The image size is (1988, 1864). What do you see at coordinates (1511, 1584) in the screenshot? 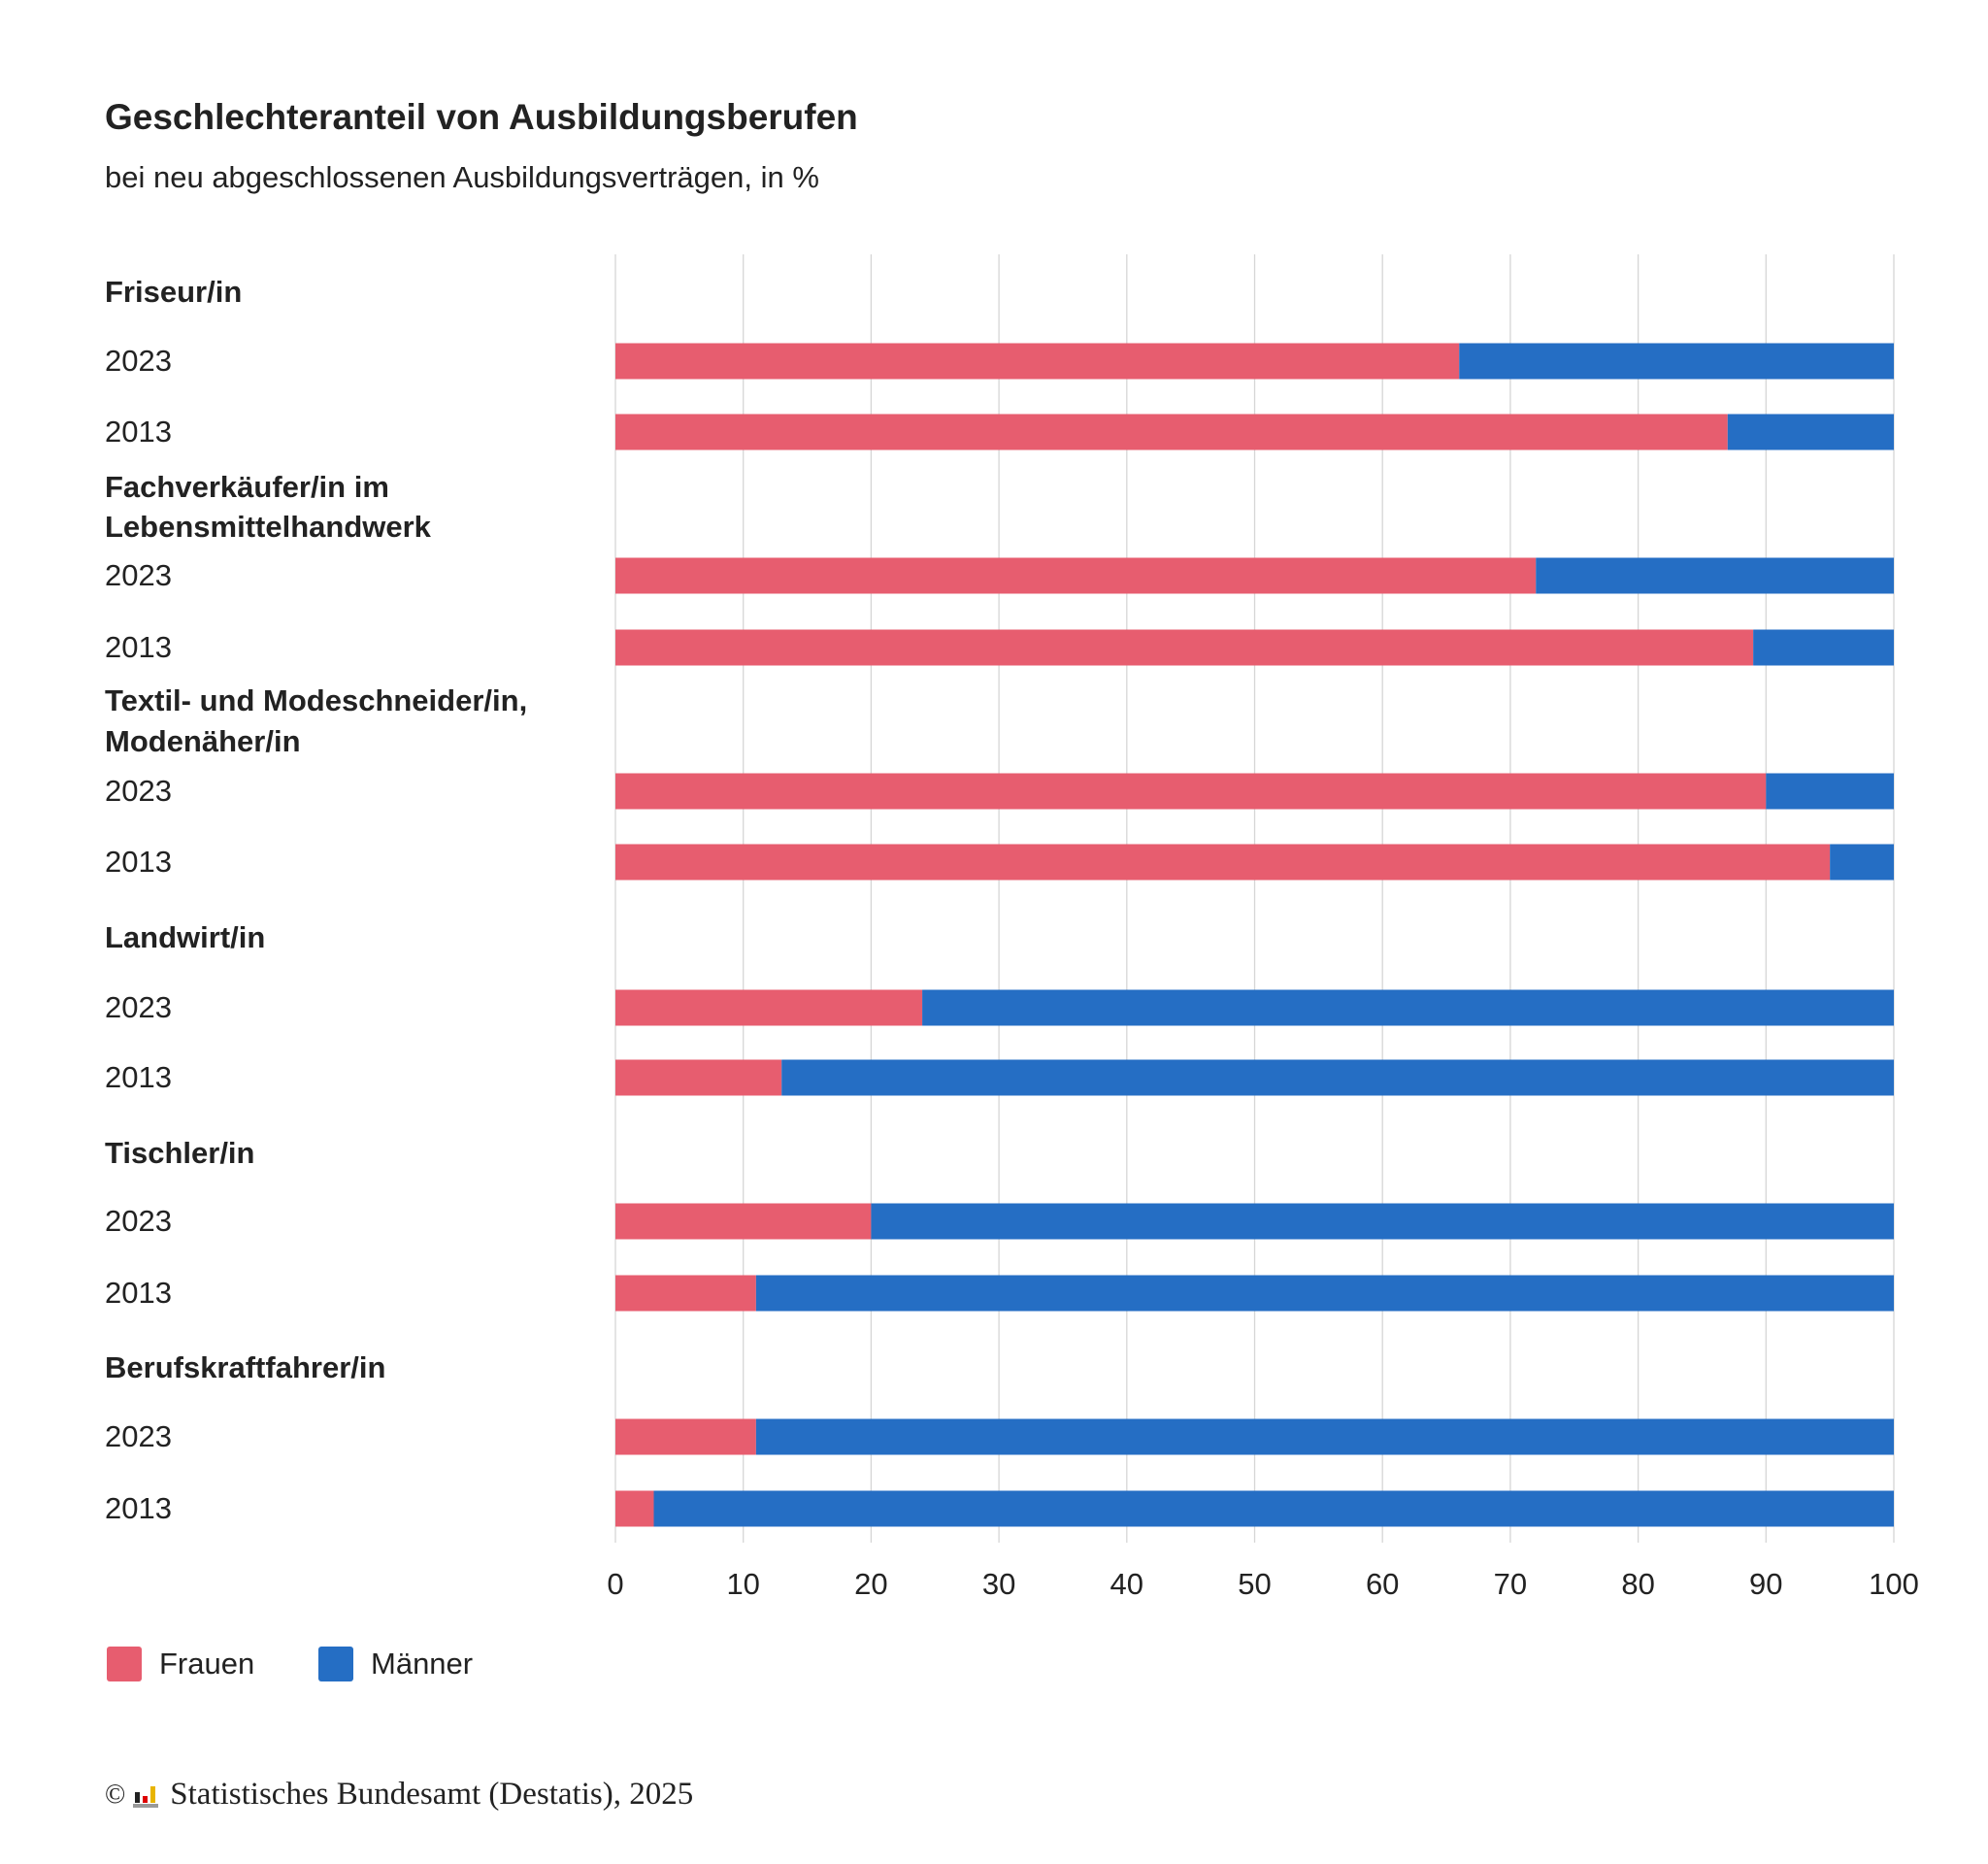
I see `x-tick-label: 70` at bounding box center [1511, 1584].